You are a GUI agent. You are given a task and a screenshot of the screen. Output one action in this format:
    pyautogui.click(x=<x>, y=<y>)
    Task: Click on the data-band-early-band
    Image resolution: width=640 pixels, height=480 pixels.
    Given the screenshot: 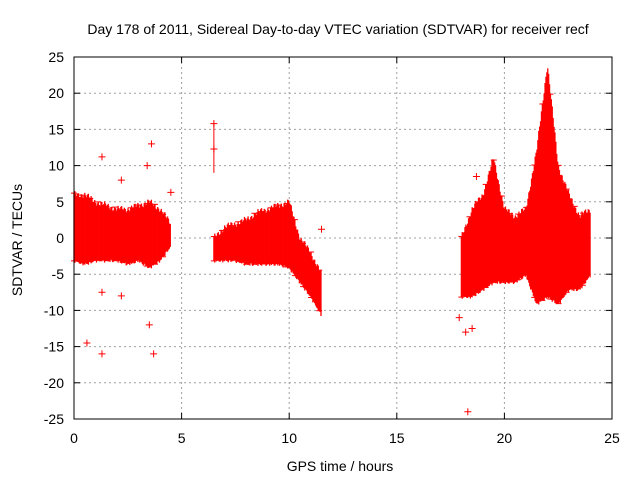 What is the action you would take?
    pyautogui.click(x=121, y=230)
    